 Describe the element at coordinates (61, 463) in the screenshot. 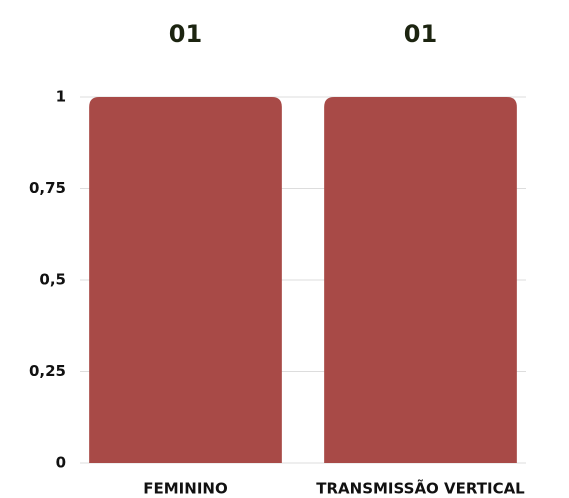

I see `y-tick-label: 0` at that location.